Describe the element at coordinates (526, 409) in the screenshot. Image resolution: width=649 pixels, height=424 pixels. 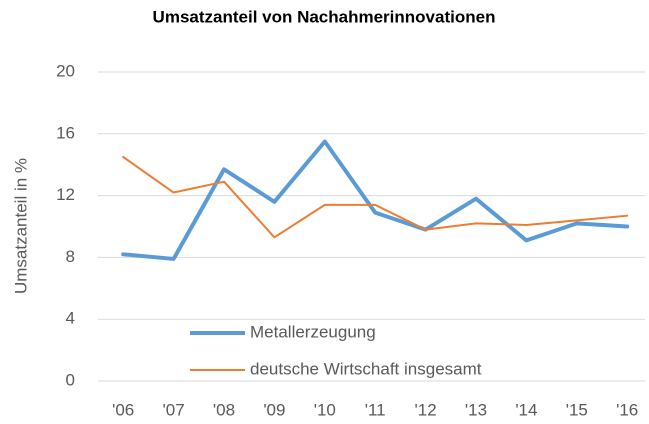
I see `x-tick-label: '14` at that location.